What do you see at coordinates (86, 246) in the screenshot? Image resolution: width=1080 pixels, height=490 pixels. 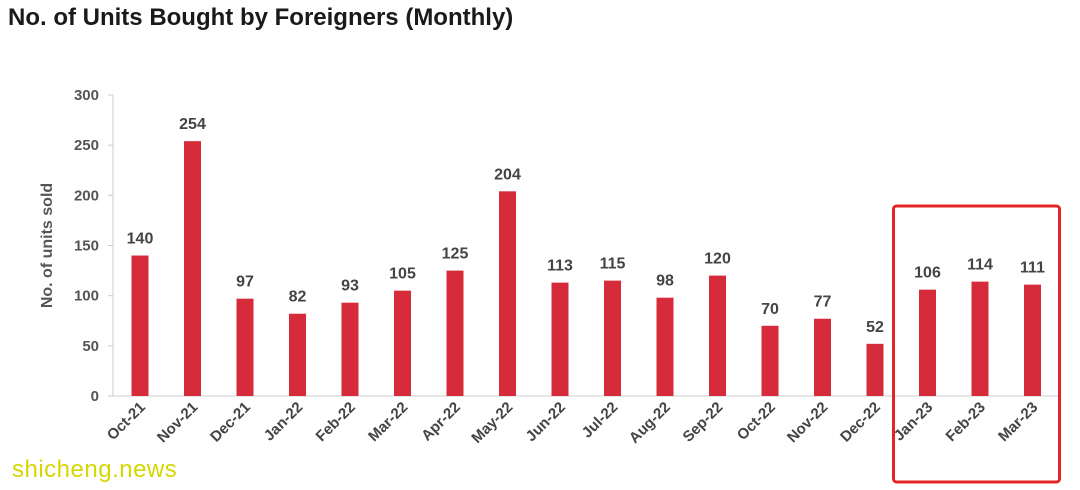 I see `y-tick-label: 150` at bounding box center [86, 246].